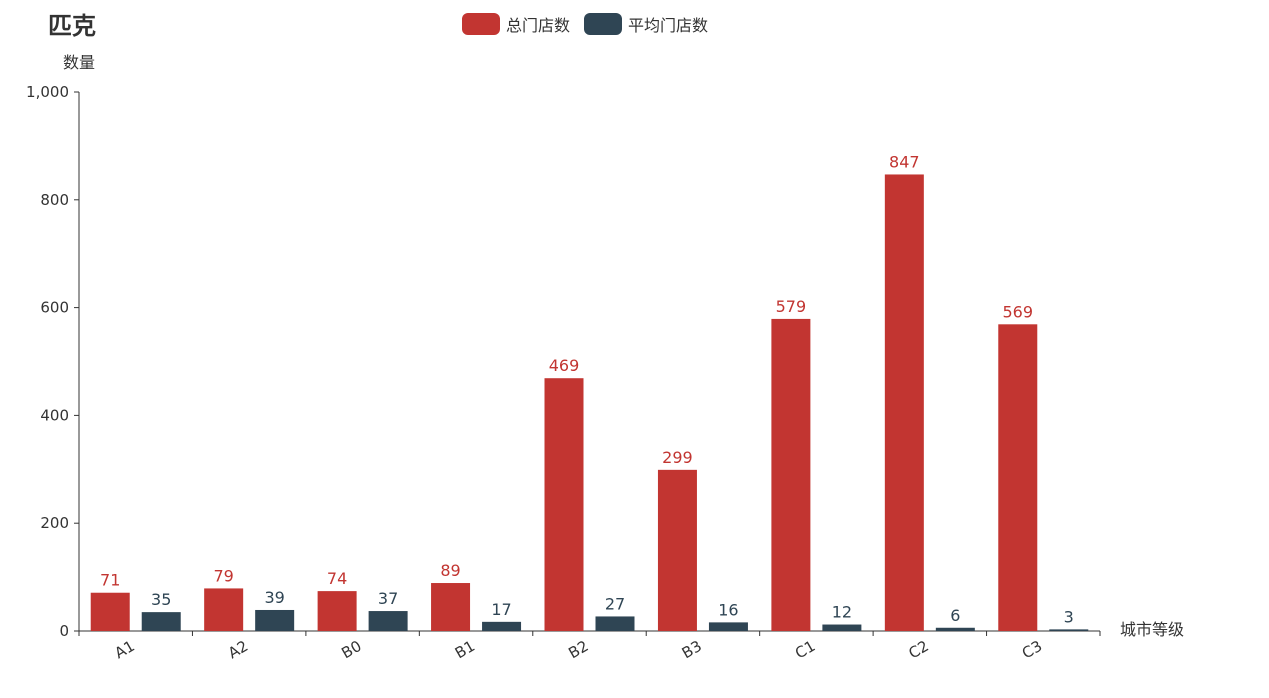 The height and width of the screenshot is (698, 1269). What do you see at coordinates (72, 26) in the screenshot?
I see `chart-title: 匹克` at bounding box center [72, 26].